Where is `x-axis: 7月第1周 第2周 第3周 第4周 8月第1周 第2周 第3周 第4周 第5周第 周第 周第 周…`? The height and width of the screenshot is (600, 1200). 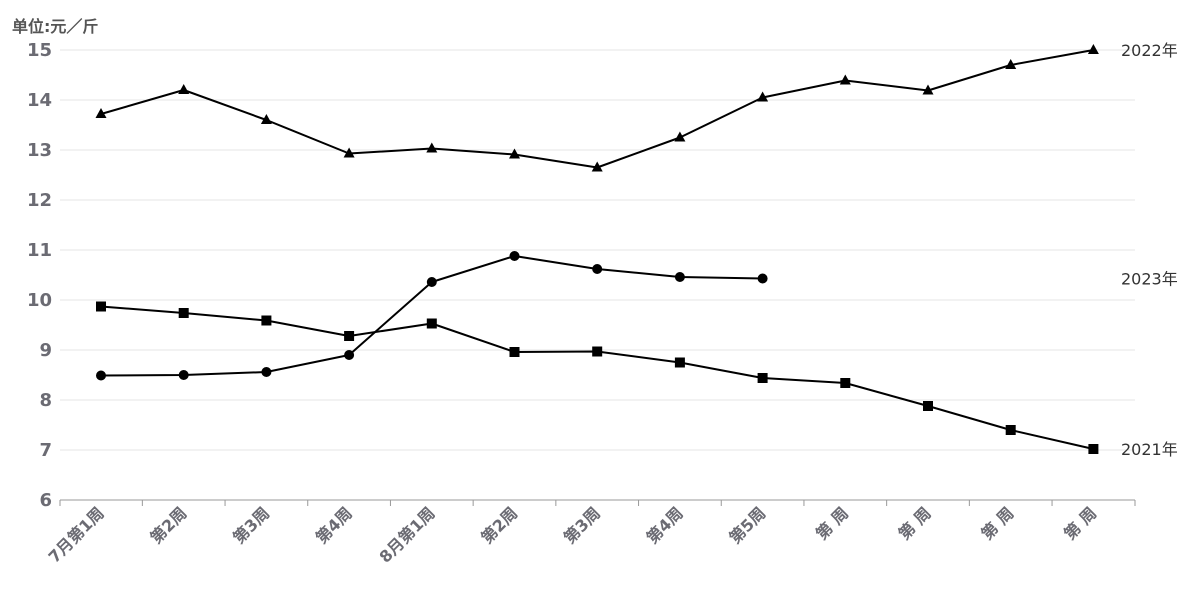
x-axis: 7月第1周 第2周 第3周 第4周 8月第1周 第2周 第3周 第4周 第5周第 周第 周第 周… is located at coordinates (590, 533).